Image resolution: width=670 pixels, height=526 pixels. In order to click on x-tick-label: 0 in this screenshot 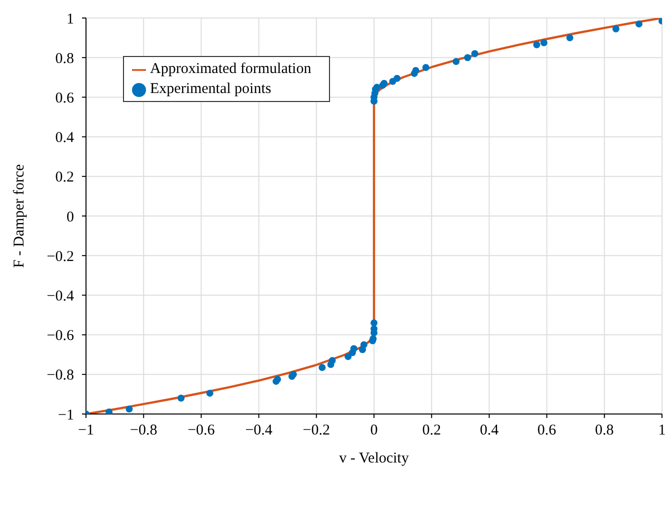, I will do `click(374, 430)`.